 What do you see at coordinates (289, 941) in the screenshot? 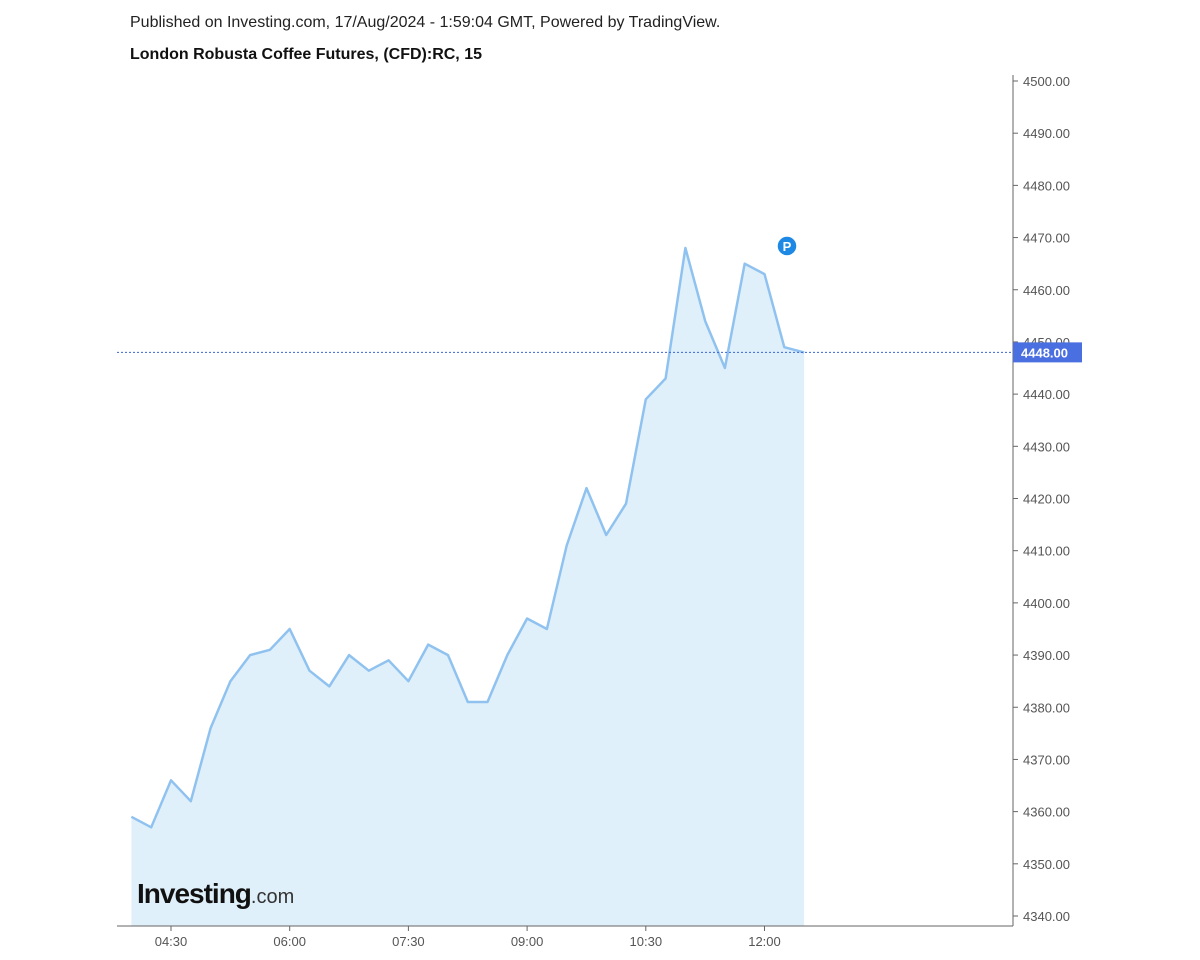
I see `x-tick-label: 06:00` at bounding box center [289, 941].